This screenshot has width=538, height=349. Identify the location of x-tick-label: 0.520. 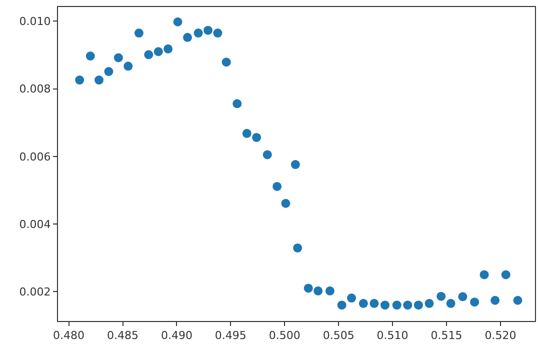
(500, 335).